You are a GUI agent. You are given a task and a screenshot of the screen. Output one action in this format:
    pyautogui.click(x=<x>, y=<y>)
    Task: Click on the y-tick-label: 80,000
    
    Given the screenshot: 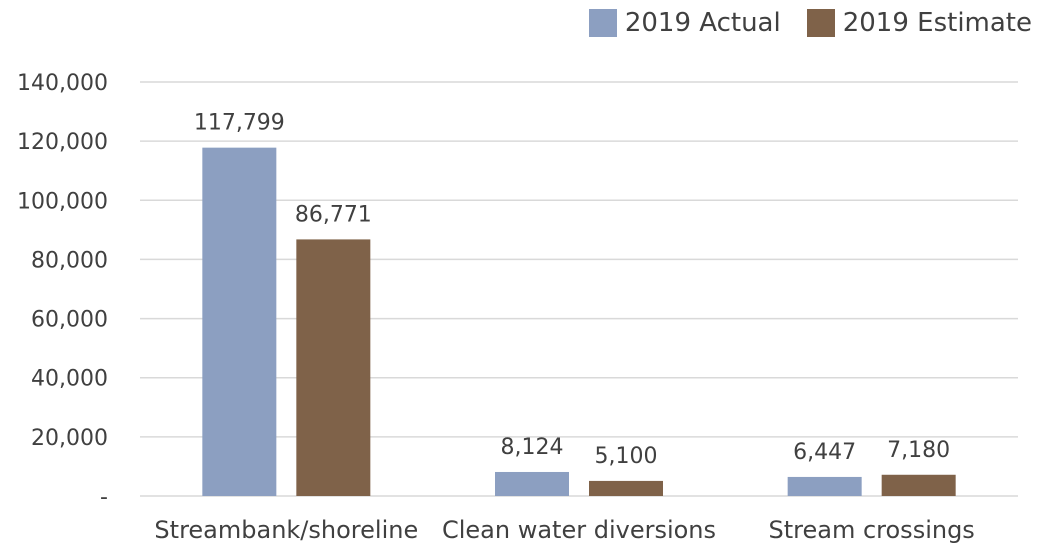 What is the action you would take?
    pyautogui.click(x=69, y=260)
    